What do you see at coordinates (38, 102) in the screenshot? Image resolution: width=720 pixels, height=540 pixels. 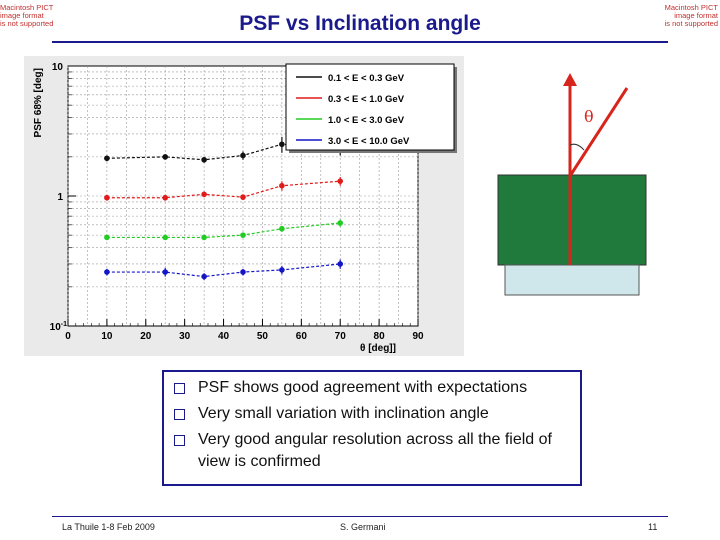 I see `y-axis-label: PSF 68% [deg]` at bounding box center [38, 102].